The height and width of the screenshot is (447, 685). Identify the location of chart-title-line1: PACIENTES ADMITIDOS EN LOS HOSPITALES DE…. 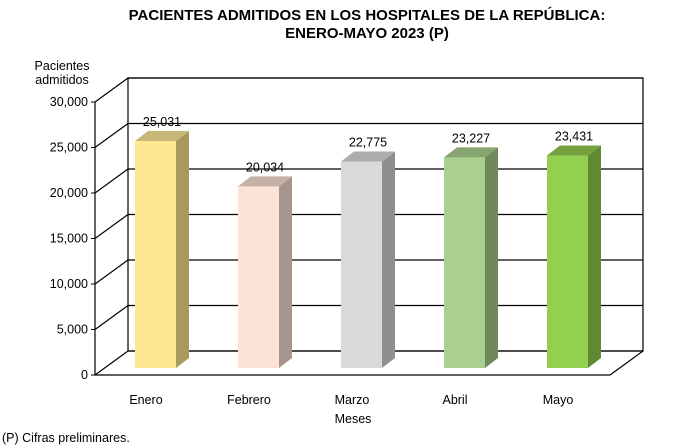
(367, 15).